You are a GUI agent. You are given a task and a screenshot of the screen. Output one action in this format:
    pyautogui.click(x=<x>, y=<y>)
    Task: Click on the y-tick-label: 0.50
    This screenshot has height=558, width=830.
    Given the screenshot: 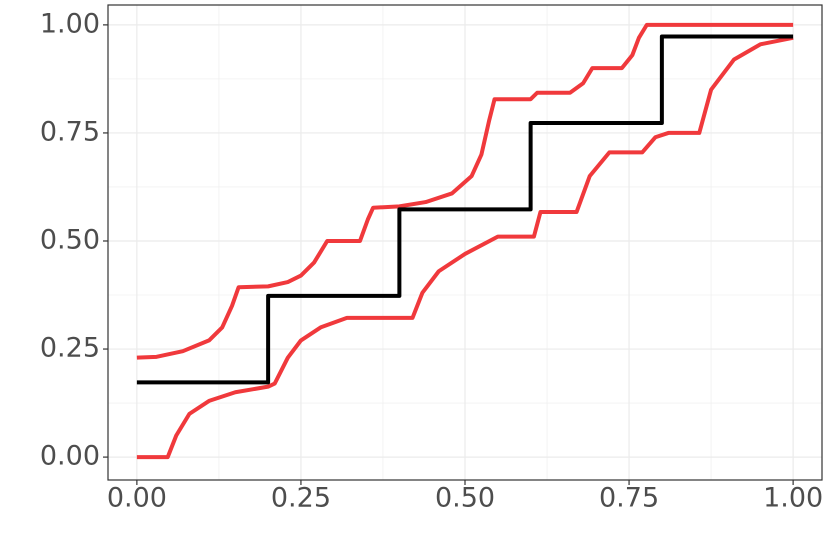 What is the action you would take?
    pyautogui.click(x=70, y=239)
    